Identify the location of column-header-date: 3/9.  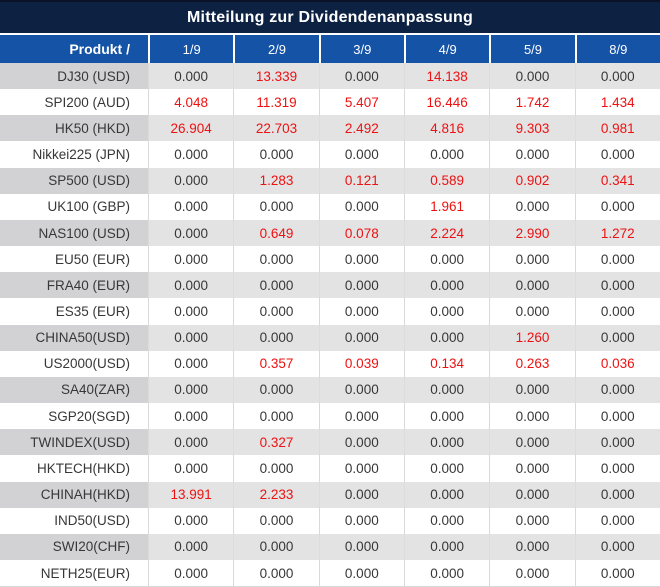
(361, 49).